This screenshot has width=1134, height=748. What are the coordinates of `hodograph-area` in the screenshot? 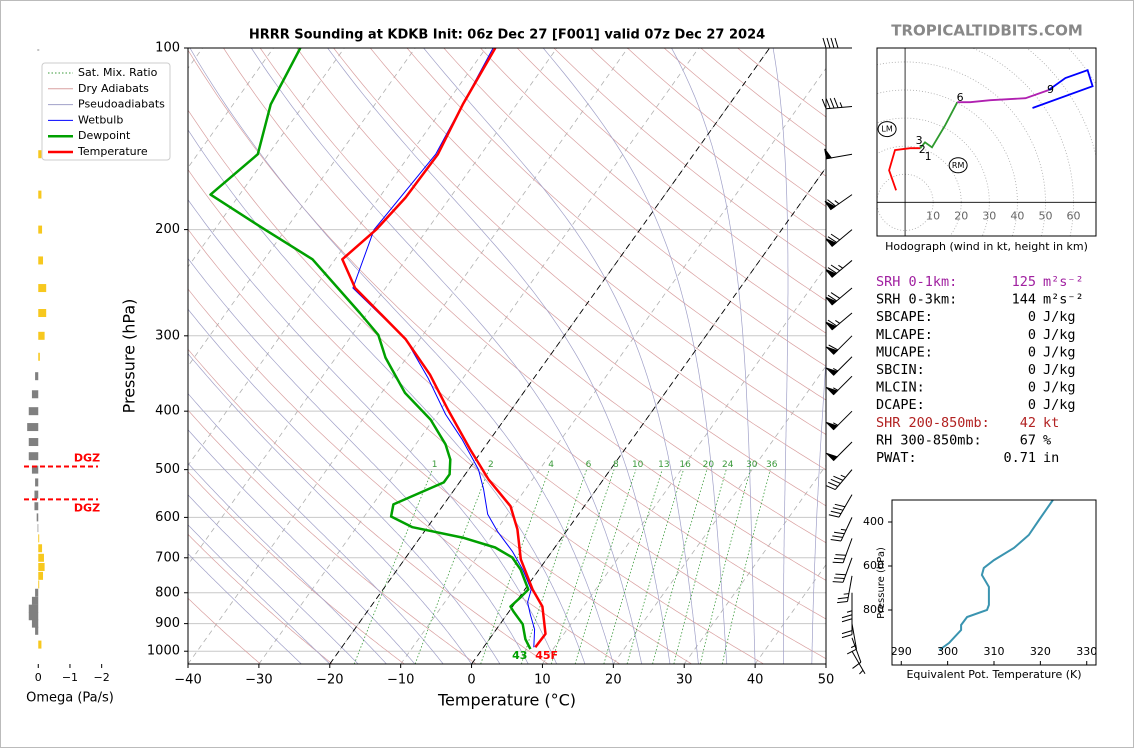 It's located at (986, 142).